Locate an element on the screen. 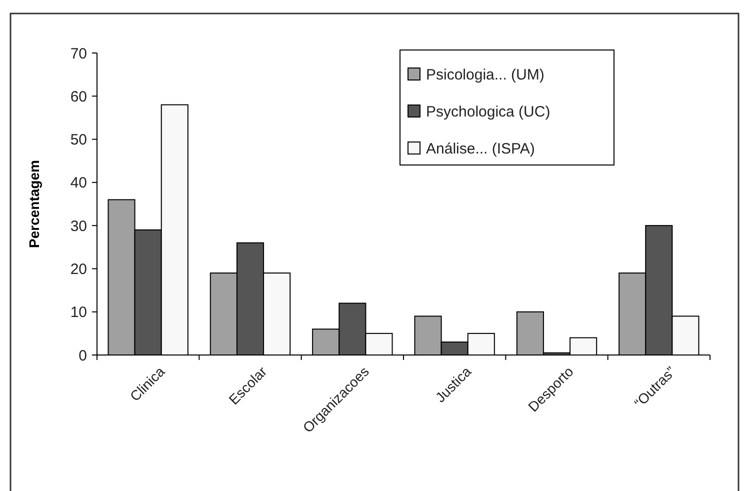  y-tick-label: 10 is located at coordinates (78, 313).